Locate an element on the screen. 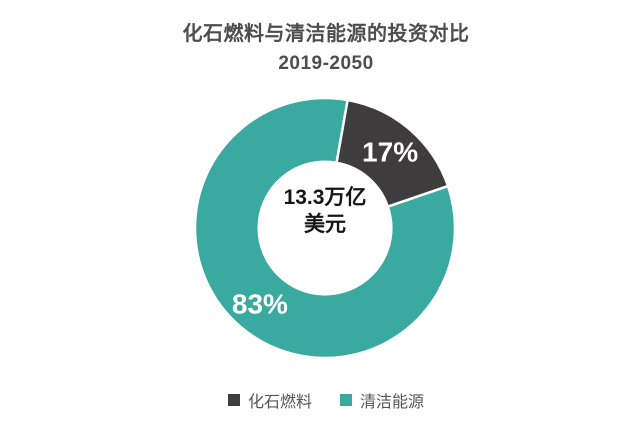 The height and width of the screenshot is (424, 640). legend-label-clean: 清洁能源 is located at coordinates (392, 402).